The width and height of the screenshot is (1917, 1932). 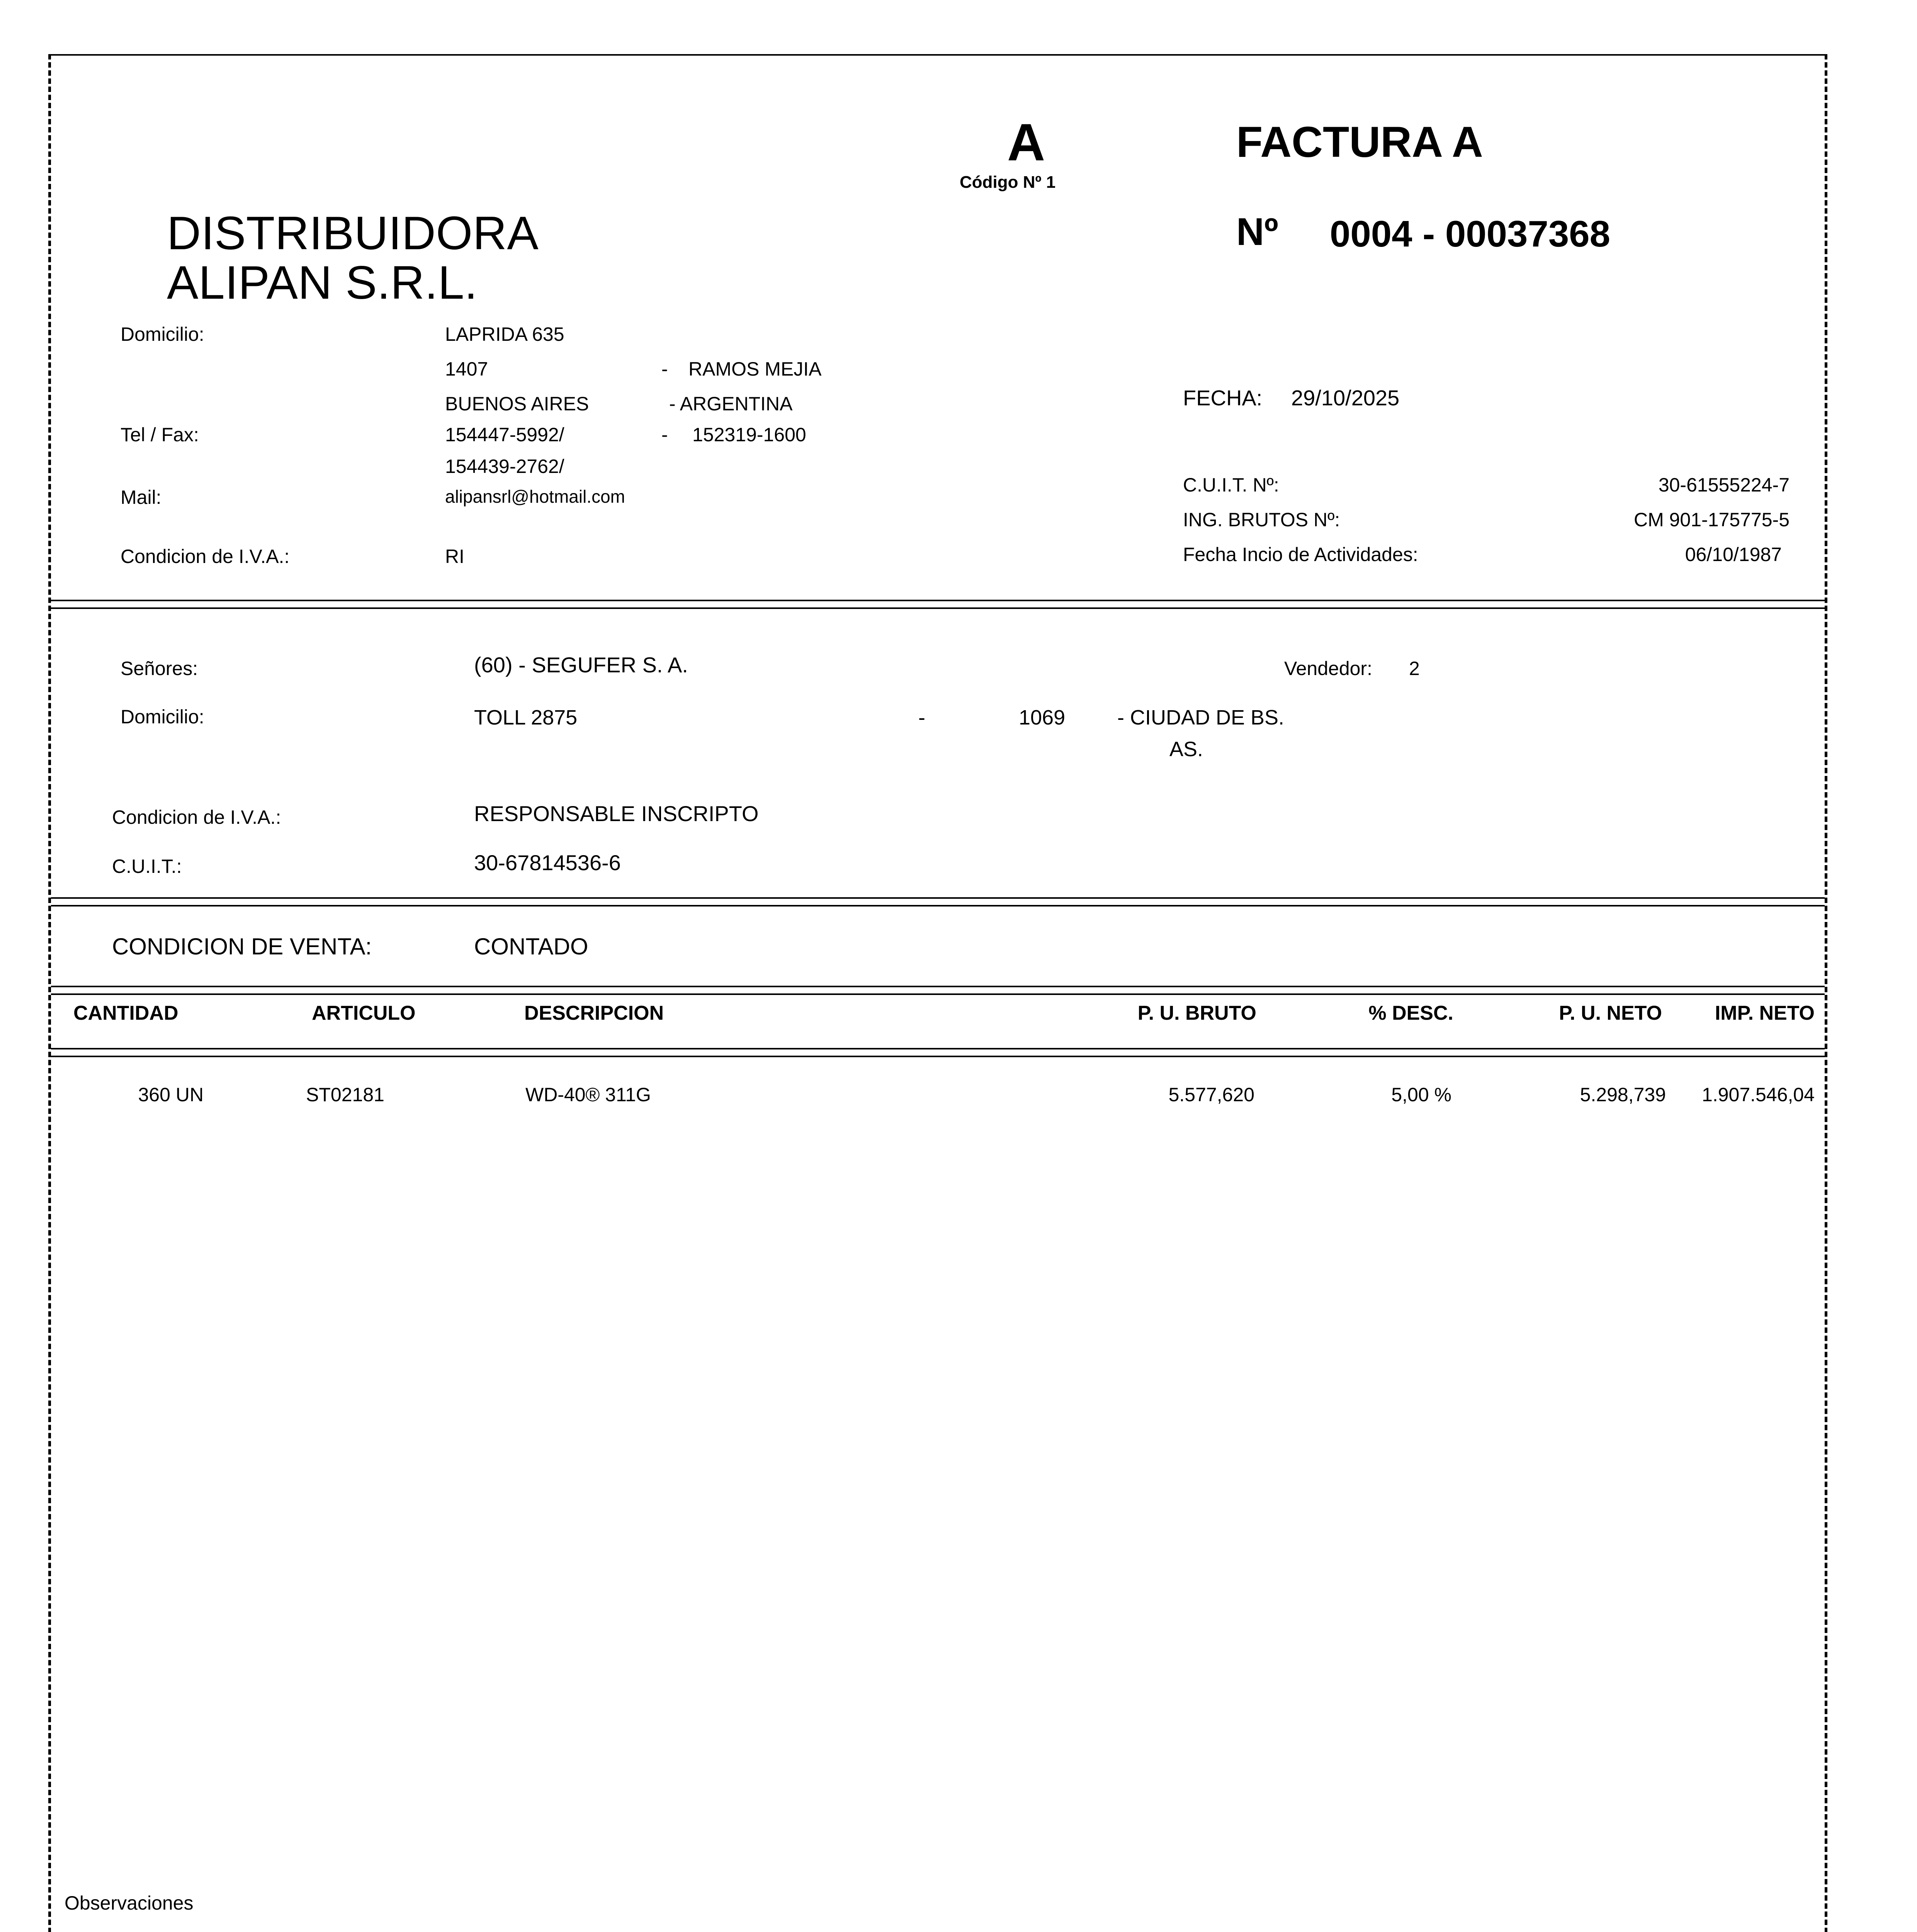 I want to click on activity-start-value: 06/10/1987, so click(x=1733, y=554).